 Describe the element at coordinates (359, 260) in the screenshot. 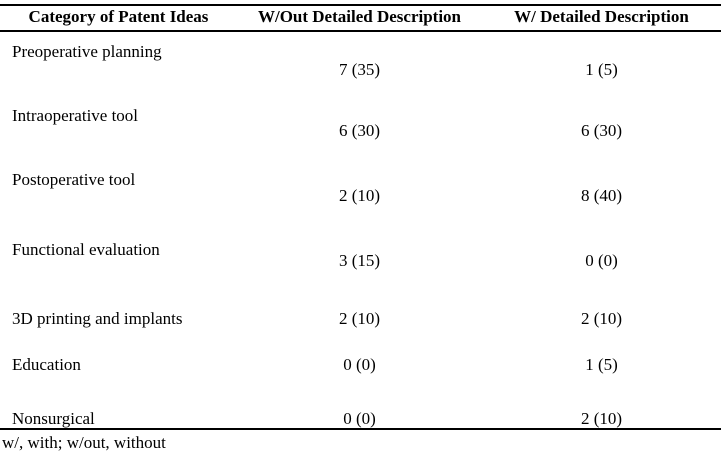

I see `value-without-cell: 3 (15)` at that location.